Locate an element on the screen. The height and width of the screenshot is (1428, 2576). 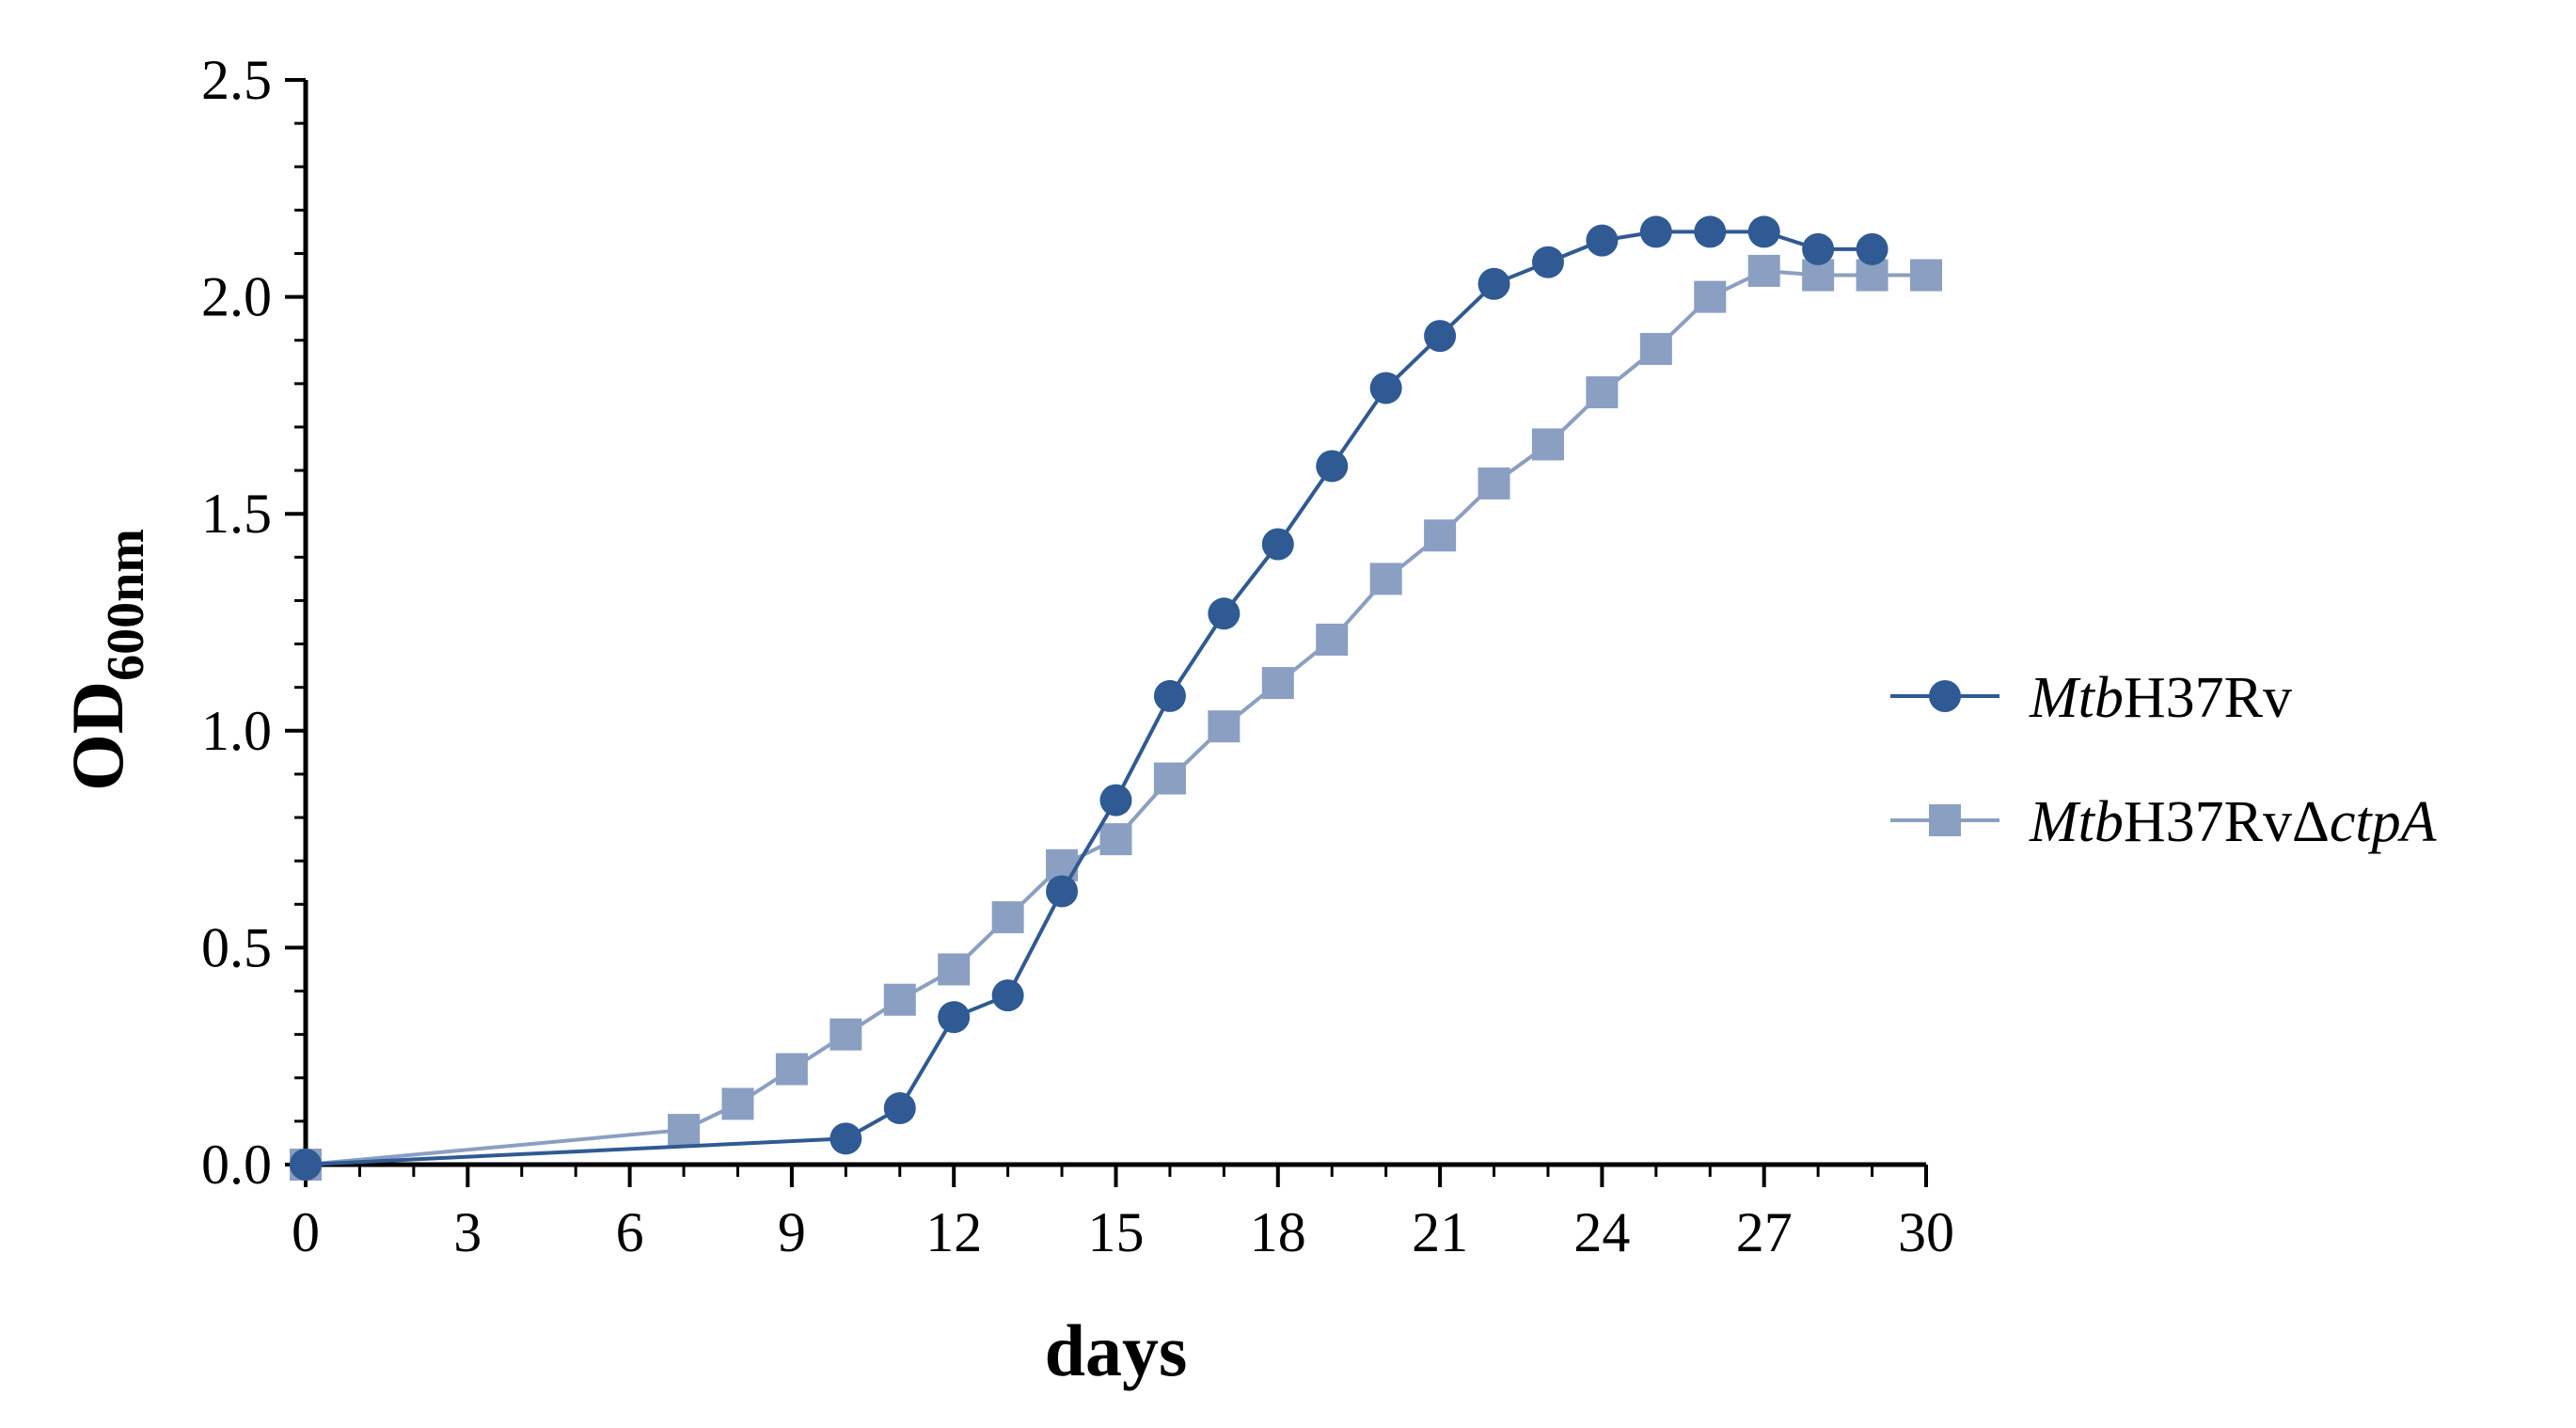
legend-label-italic-suffix: ctpA is located at coordinates (2384, 822).